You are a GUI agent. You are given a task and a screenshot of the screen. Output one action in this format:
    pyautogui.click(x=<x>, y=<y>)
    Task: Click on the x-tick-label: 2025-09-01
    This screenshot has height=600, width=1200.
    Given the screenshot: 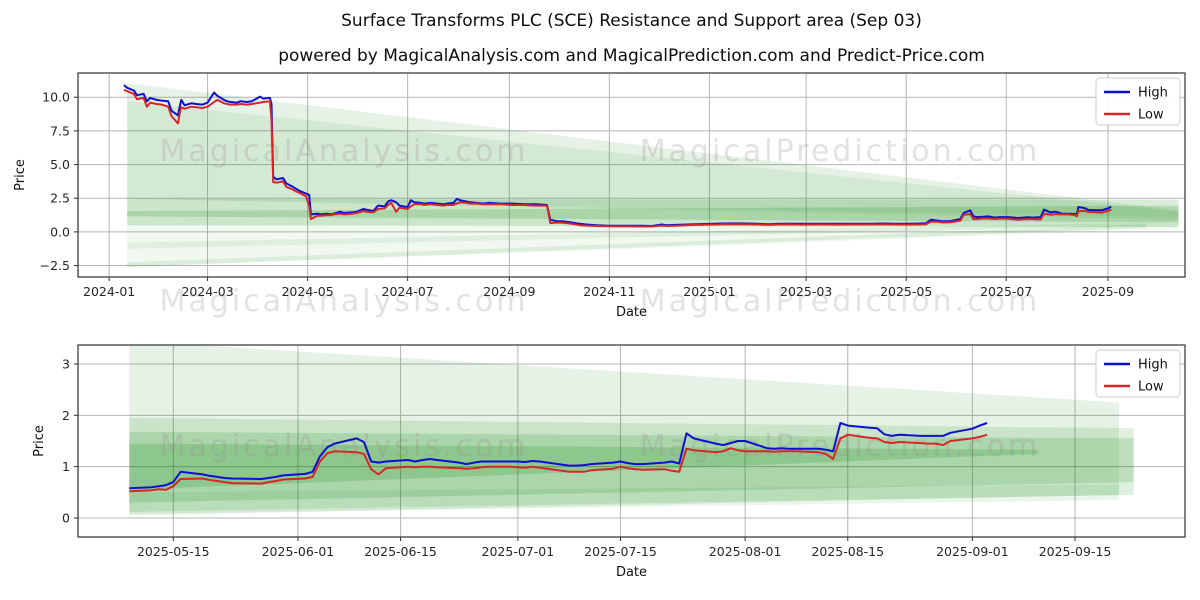 What is the action you would take?
    pyautogui.click(x=972, y=551)
    